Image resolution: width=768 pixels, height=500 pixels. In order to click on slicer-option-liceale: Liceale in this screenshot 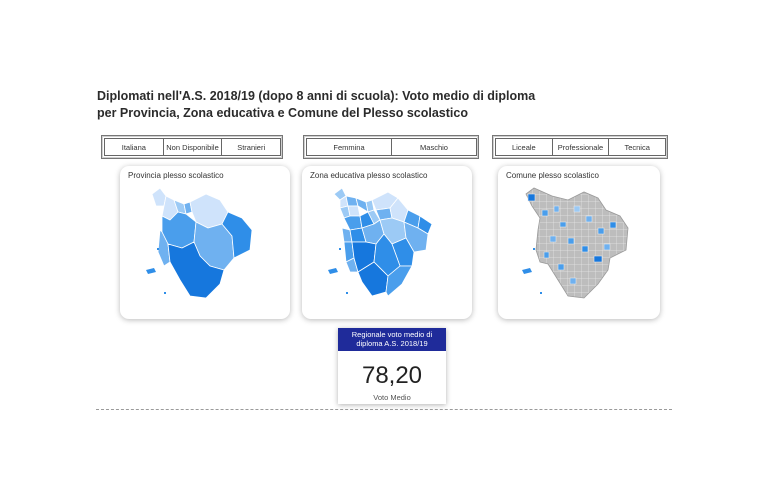, I will do `click(524, 147)`.